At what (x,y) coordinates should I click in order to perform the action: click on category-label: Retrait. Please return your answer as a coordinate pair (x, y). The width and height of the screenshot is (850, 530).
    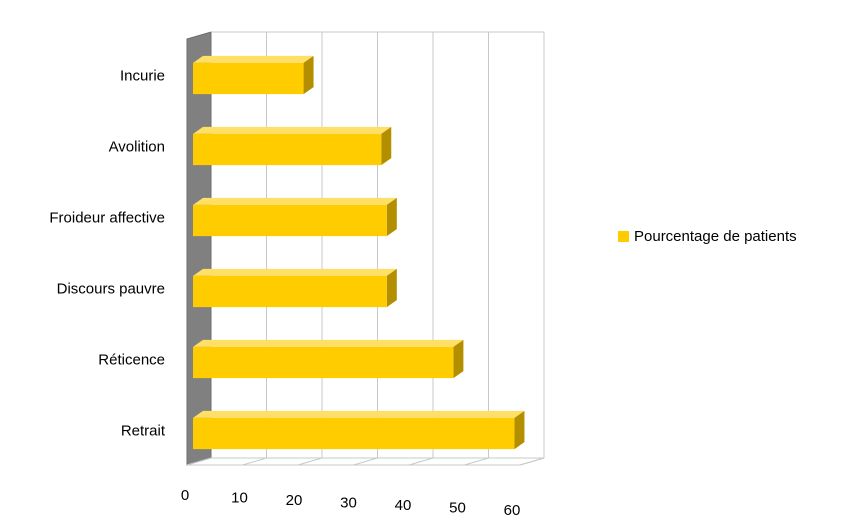
    Looking at the image, I should click on (143, 431).